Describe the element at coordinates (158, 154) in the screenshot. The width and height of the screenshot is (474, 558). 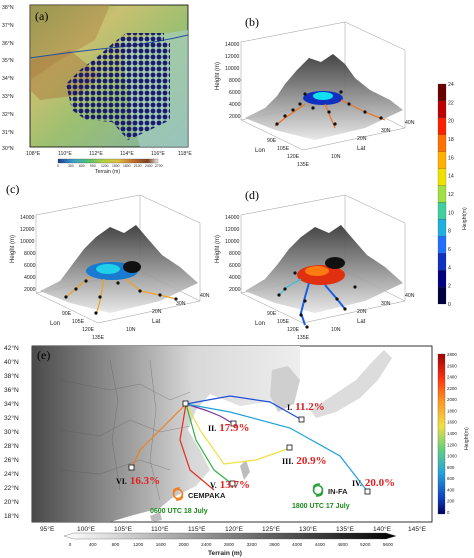
I see `lon-tick: 116°E` at that location.